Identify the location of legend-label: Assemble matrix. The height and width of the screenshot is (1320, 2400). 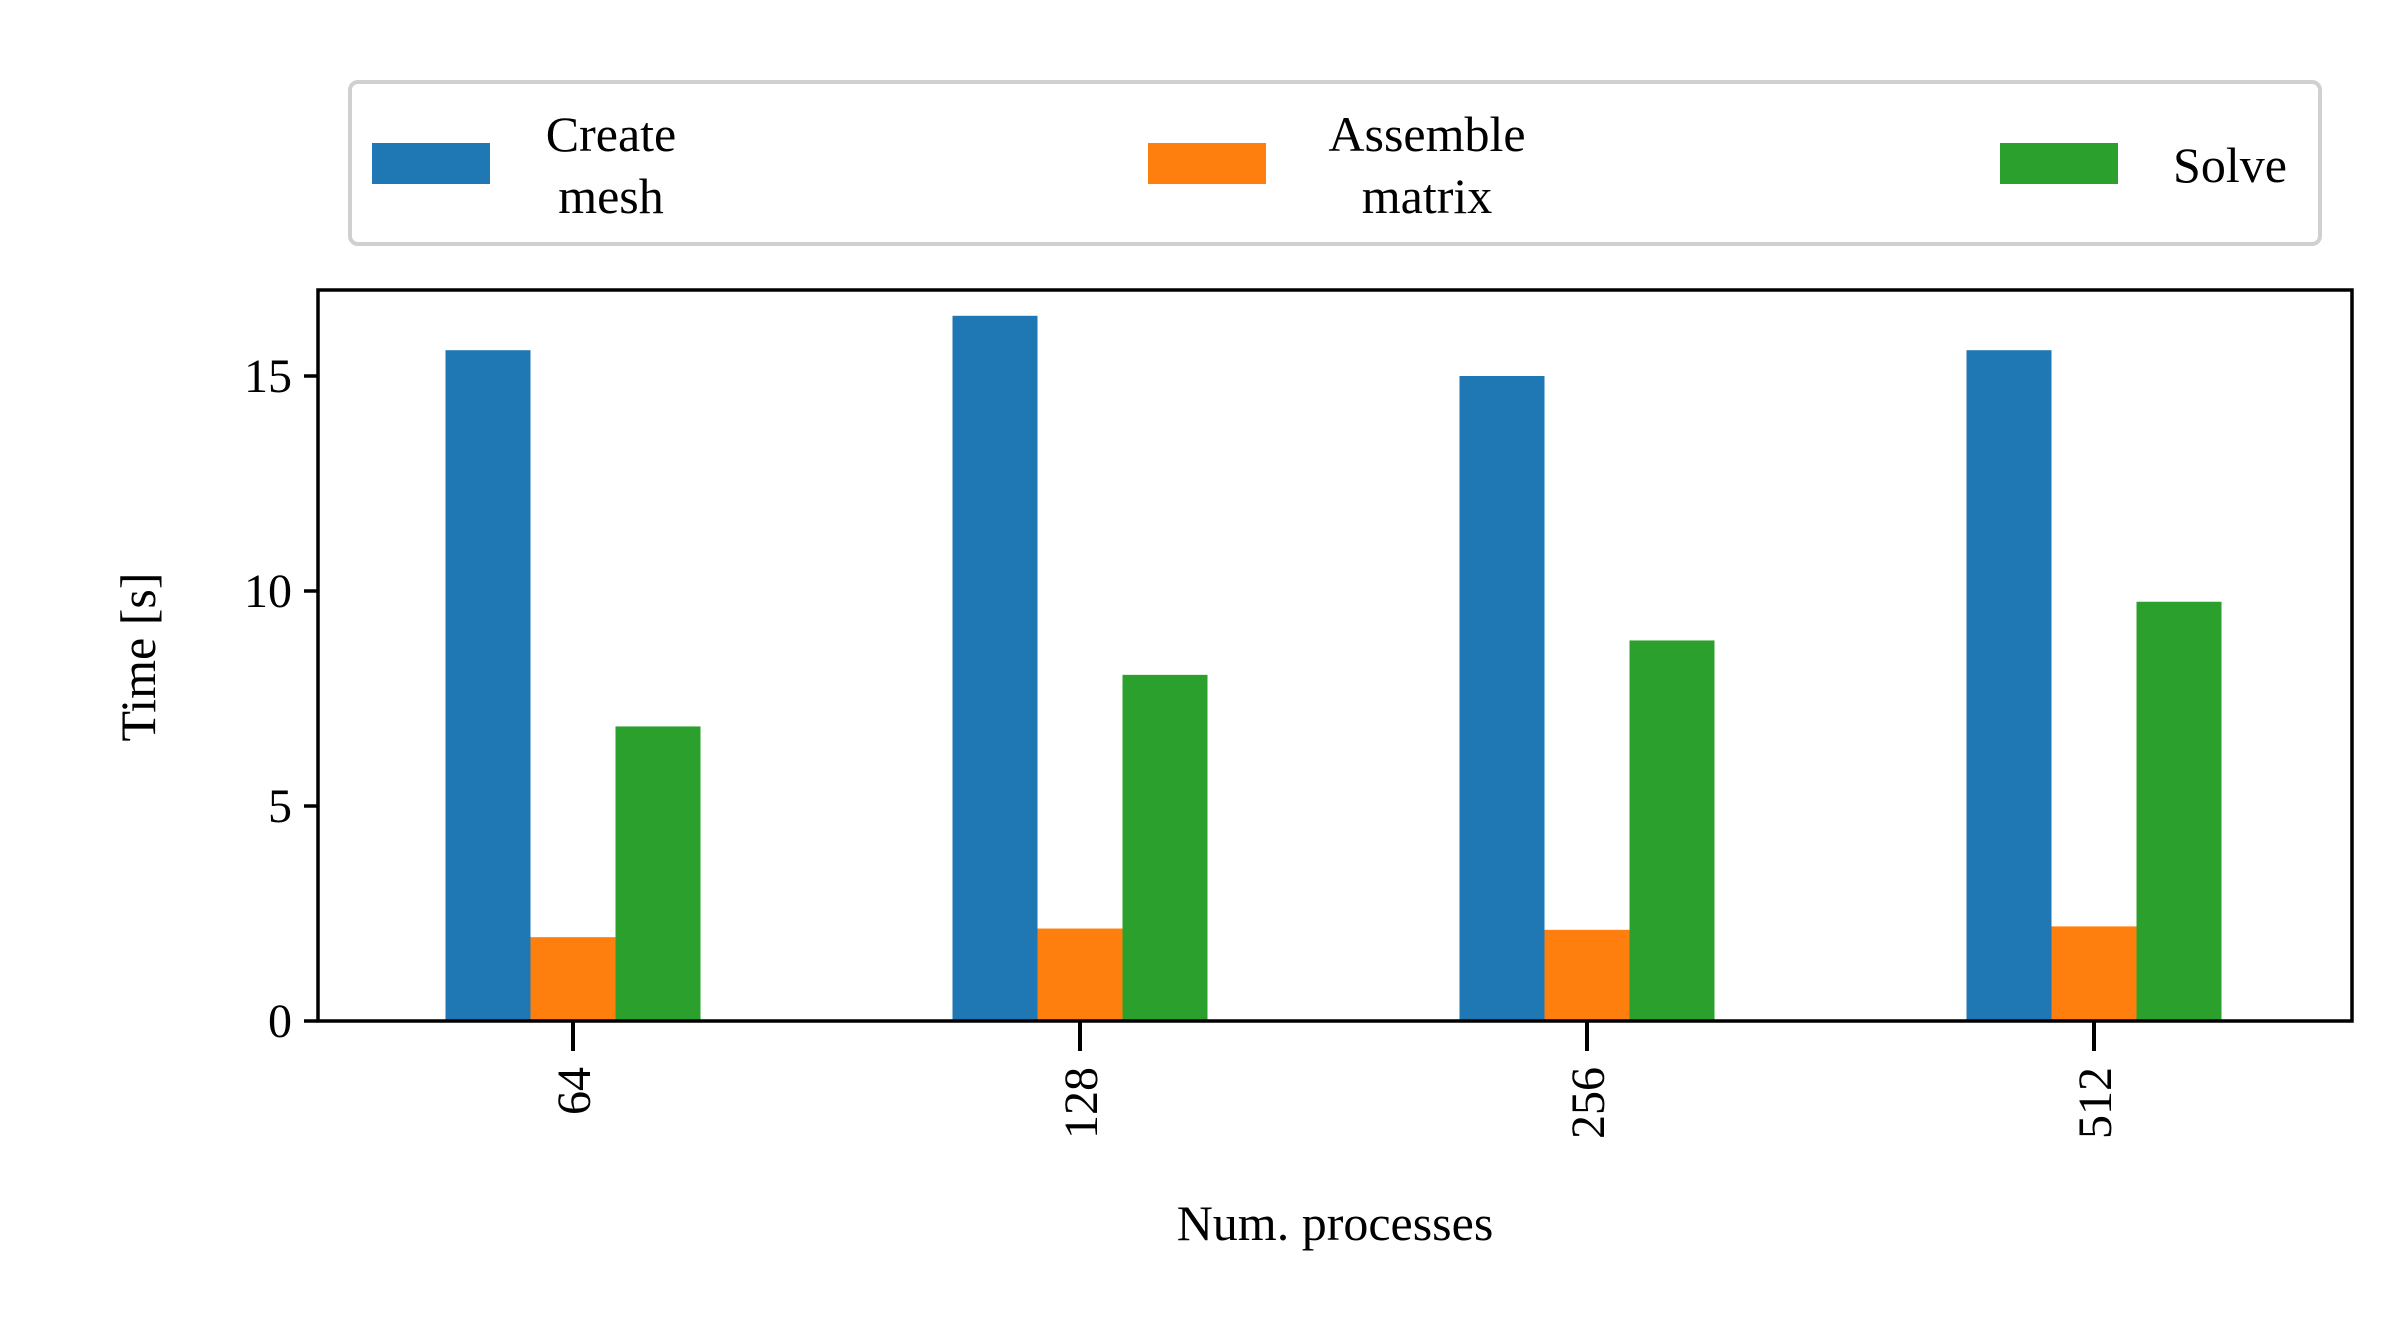
(1426, 165).